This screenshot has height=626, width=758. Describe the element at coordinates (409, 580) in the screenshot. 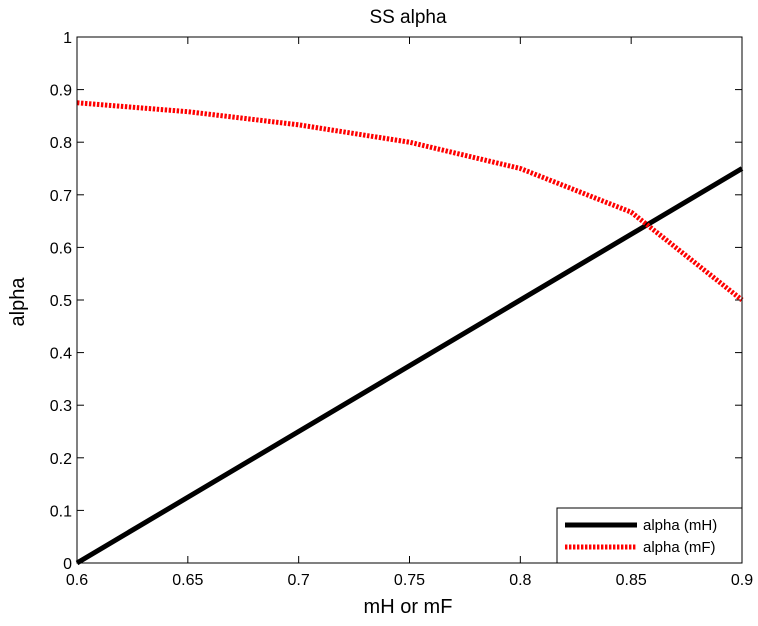

I see `x-tick-label: 0.75` at that location.